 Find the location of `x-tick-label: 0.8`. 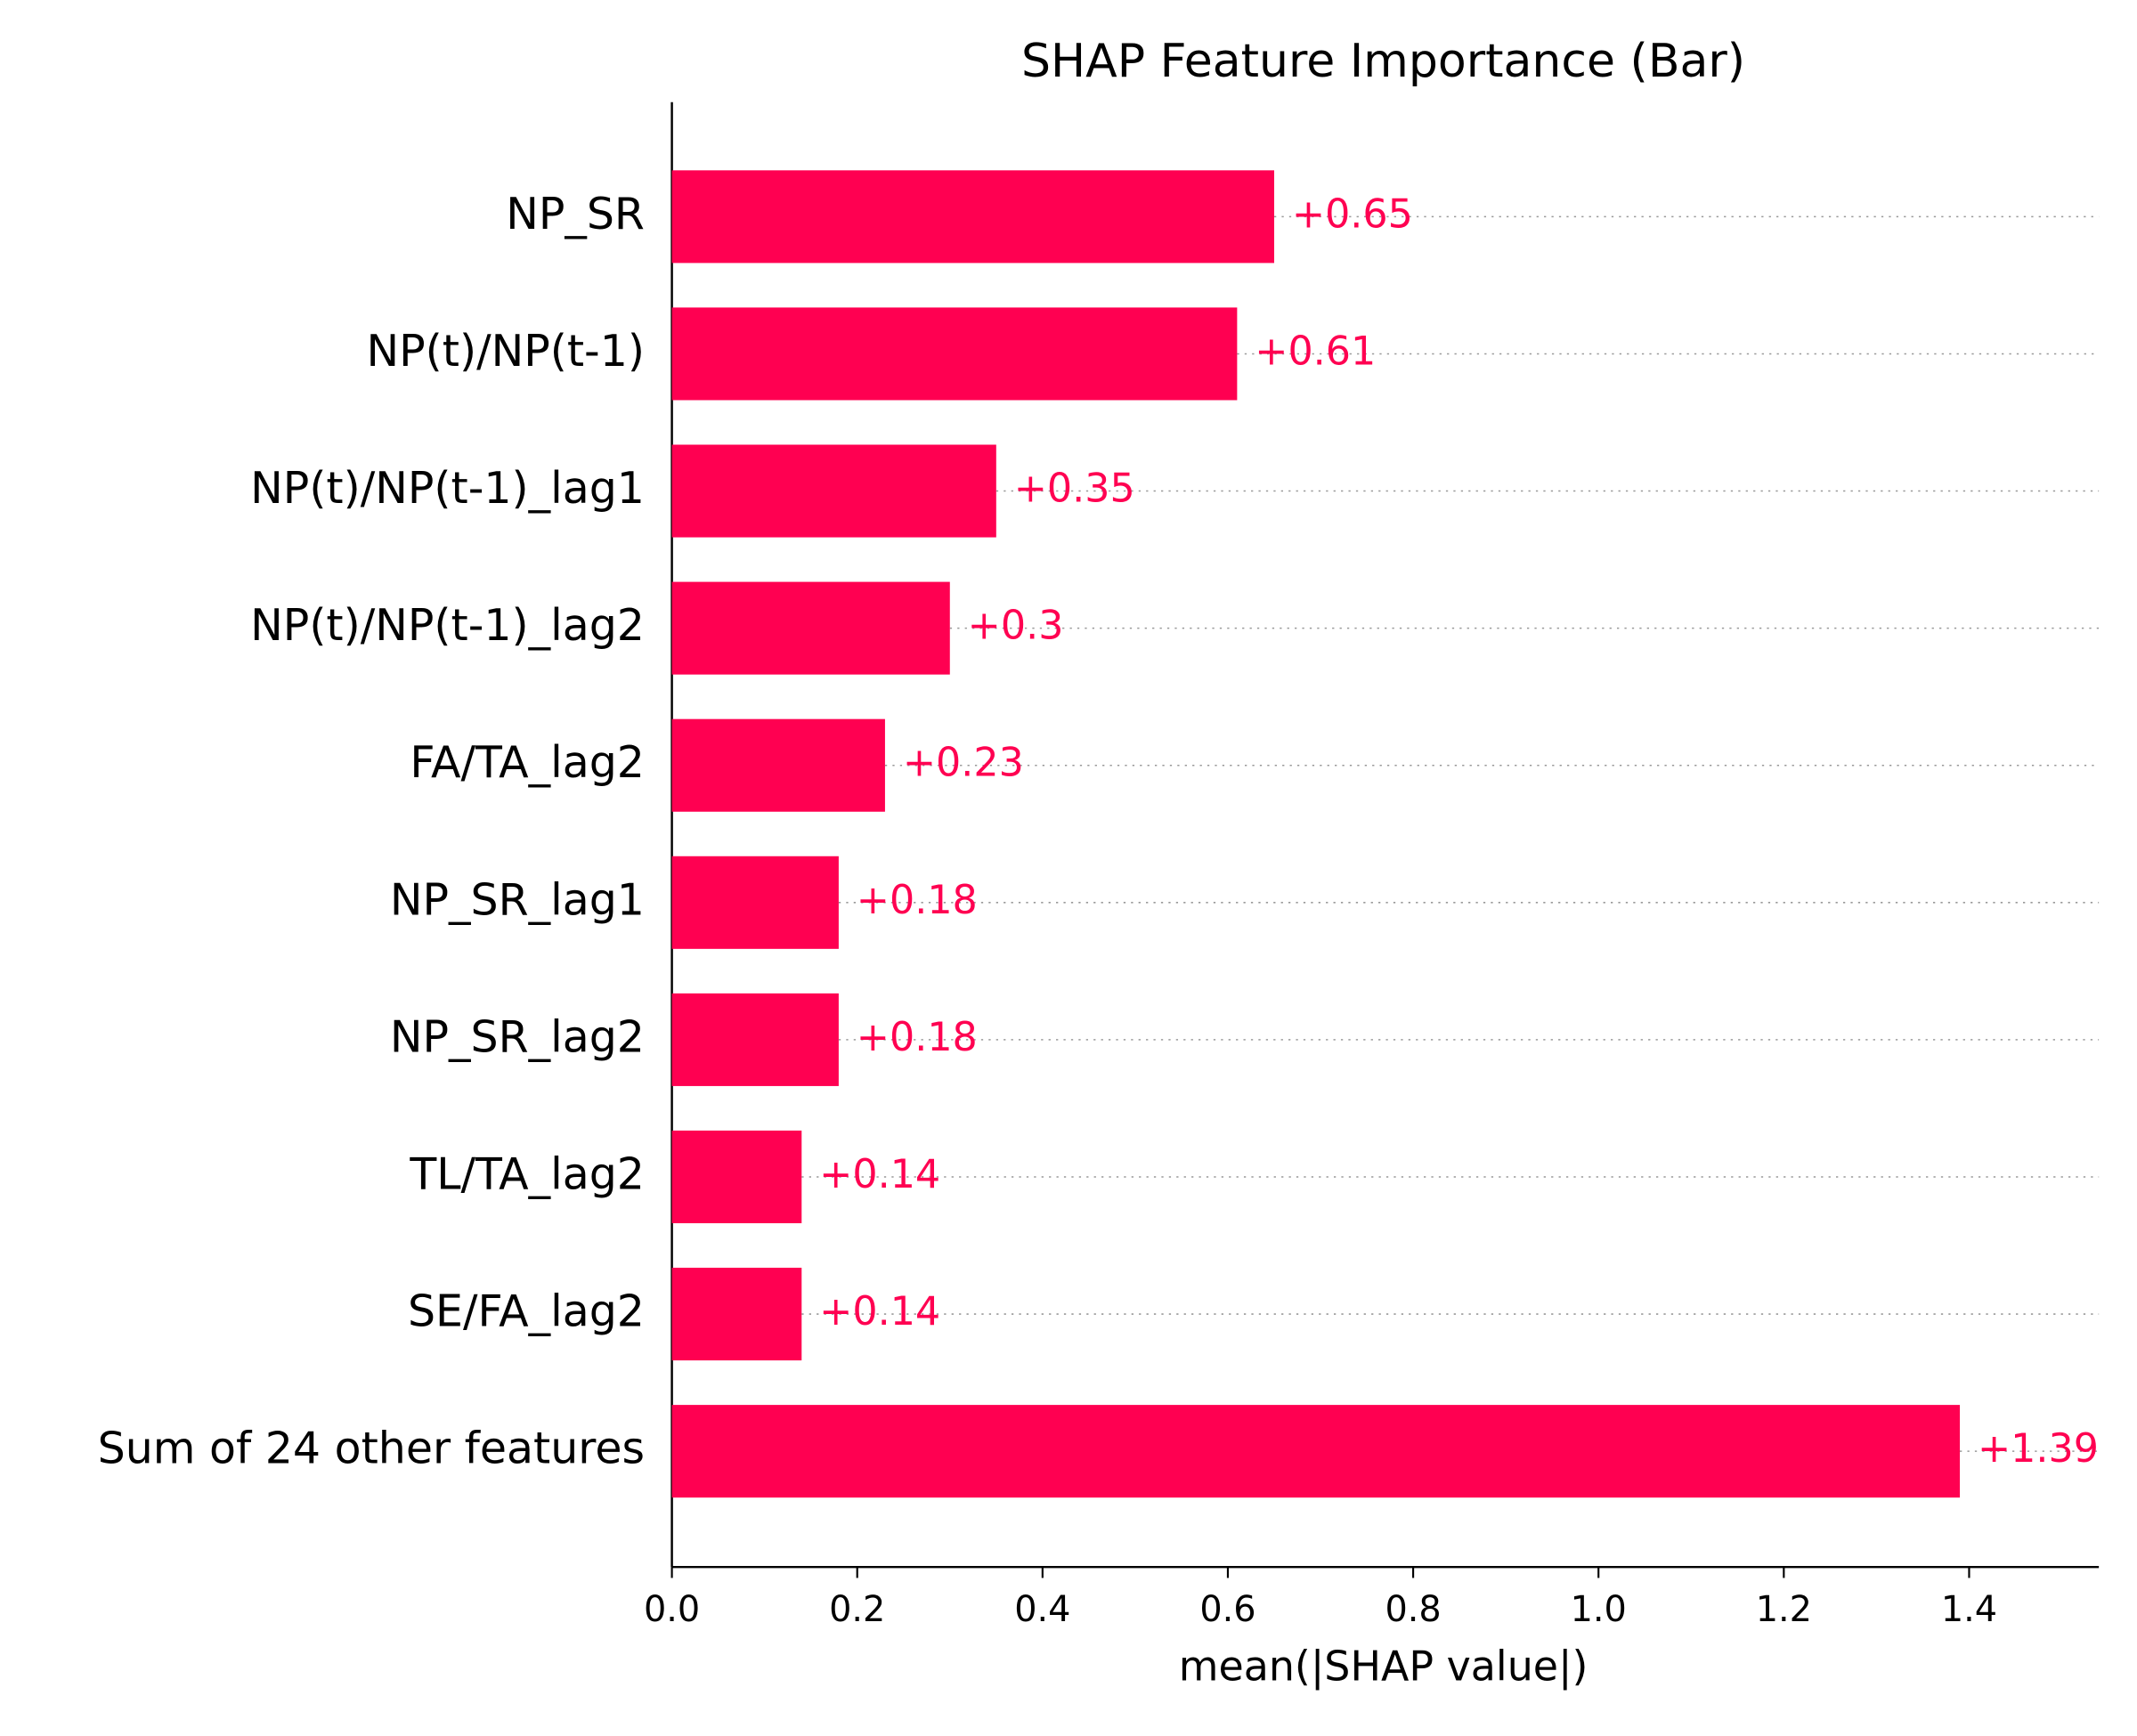

x-tick-label: 0.8 is located at coordinates (1413, 1609).